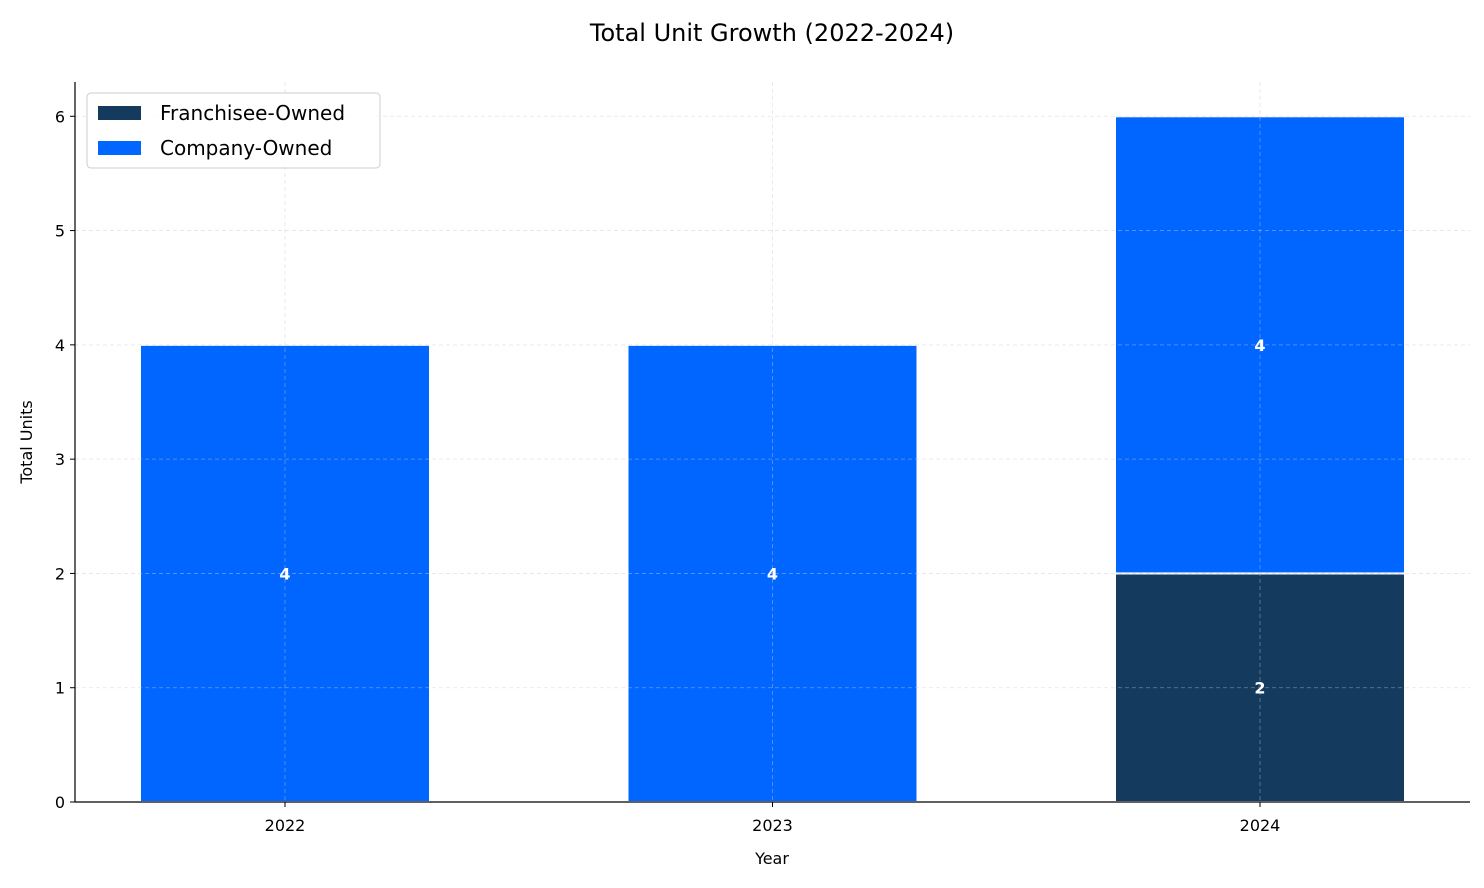 Image resolution: width=1484 pixels, height=888 pixels. I want to click on data-label: 2, so click(1259, 688).